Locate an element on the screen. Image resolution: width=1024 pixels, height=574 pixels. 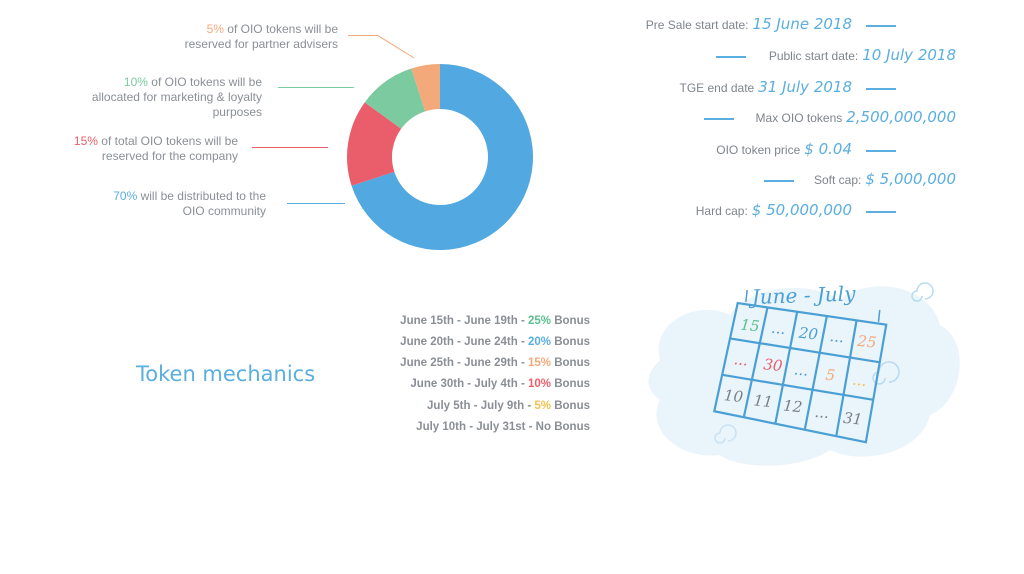
info-presale-start: Pre Sale start date: 15 June 2018 is located at coordinates (749, 24).